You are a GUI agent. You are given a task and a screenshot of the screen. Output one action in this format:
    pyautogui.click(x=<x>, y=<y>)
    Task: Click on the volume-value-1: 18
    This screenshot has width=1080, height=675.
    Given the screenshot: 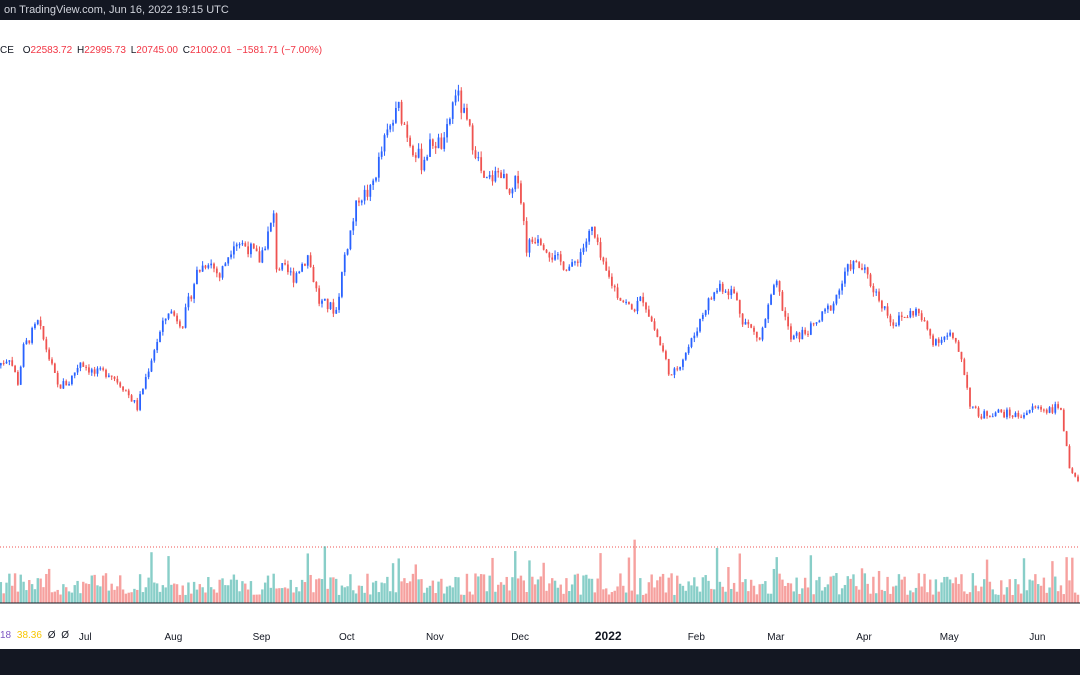 What is the action you would take?
    pyautogui.click(x=6, y=635)
    